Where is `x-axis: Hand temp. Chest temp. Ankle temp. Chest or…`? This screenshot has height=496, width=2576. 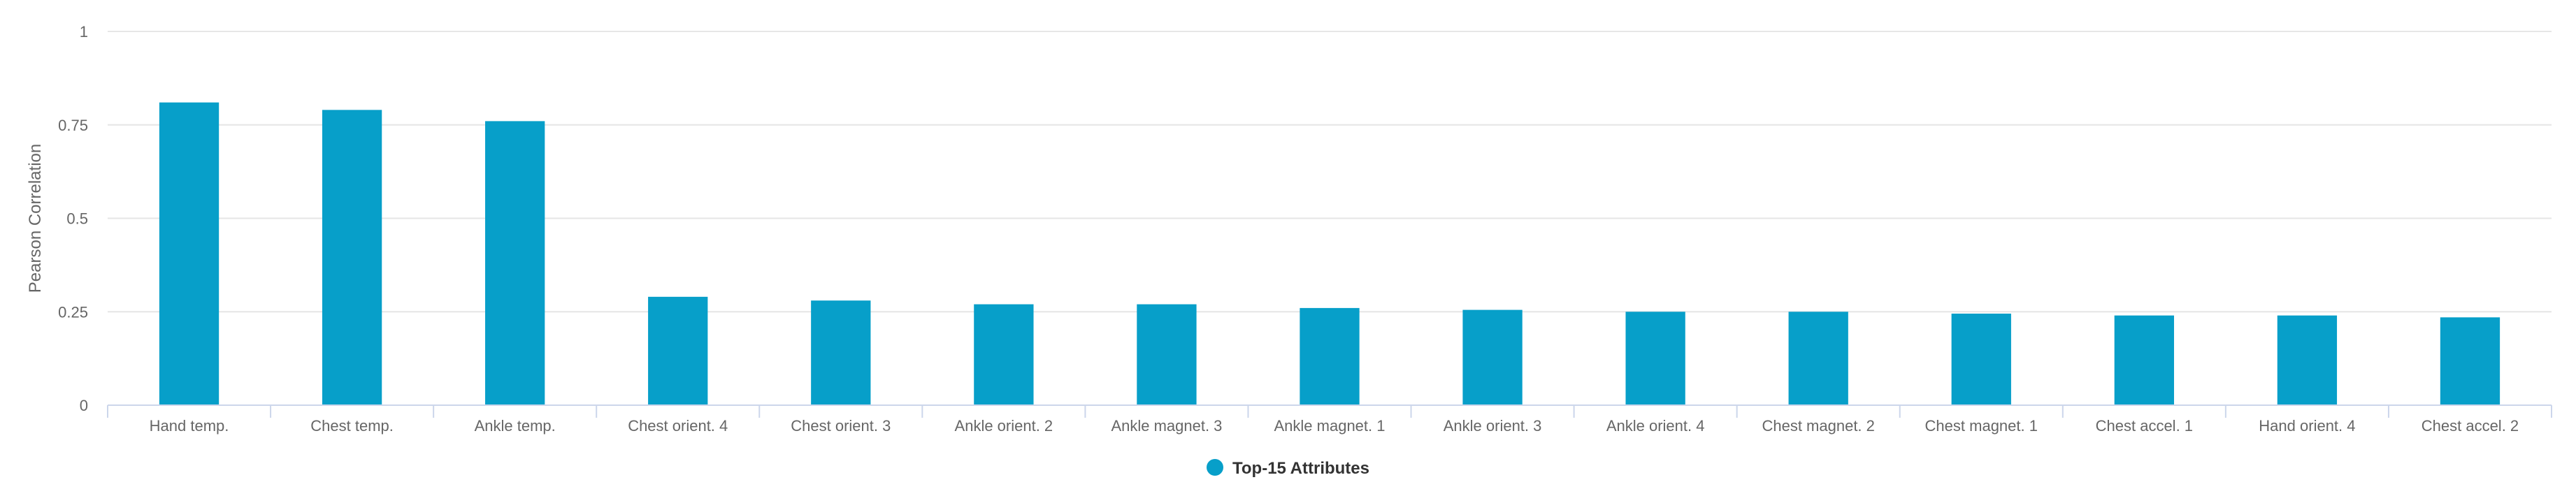
x-axis: Hand temp. Chest temp. Ankle temp. Chest or… is located at coordinates (1329, 419).